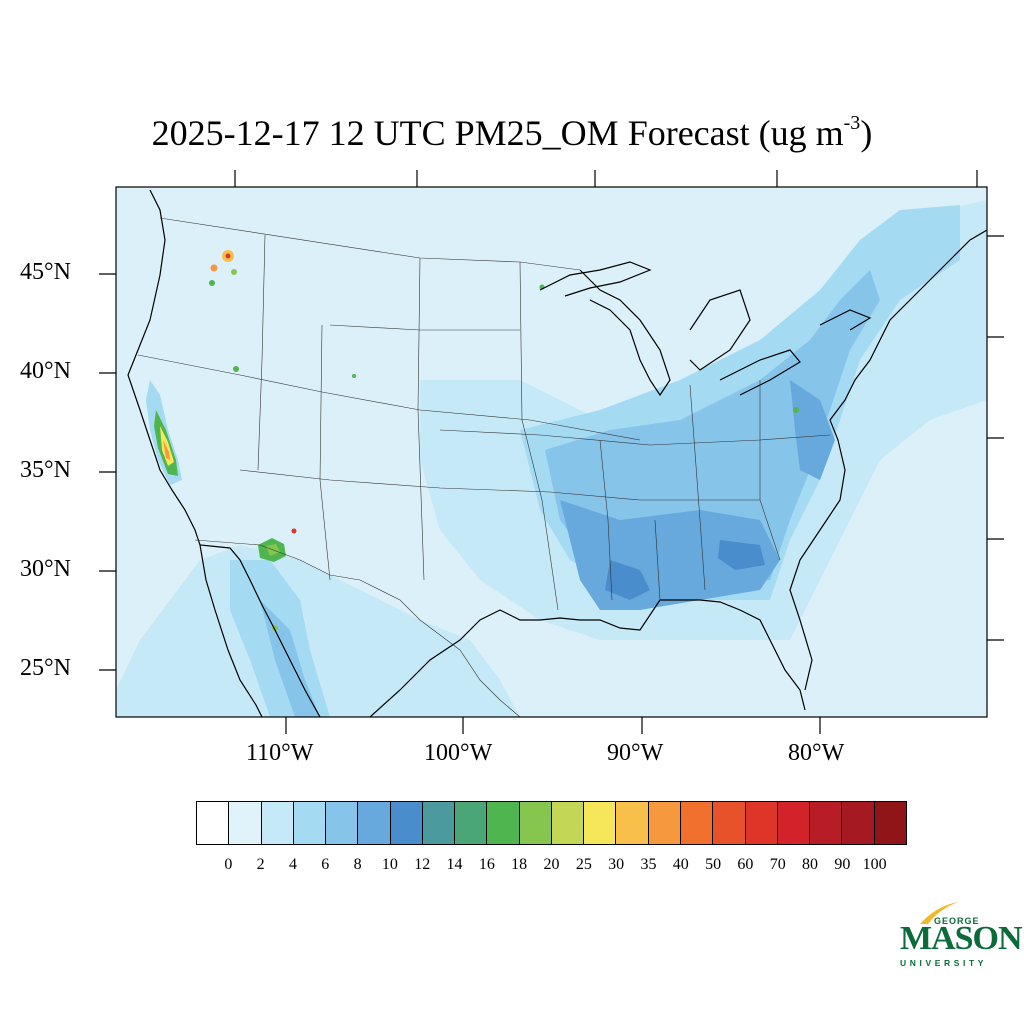  What do you see at coordinates (228, 864) in the screenshot?
I see `colorbar-label: 0` at bounding box center [228, 864].